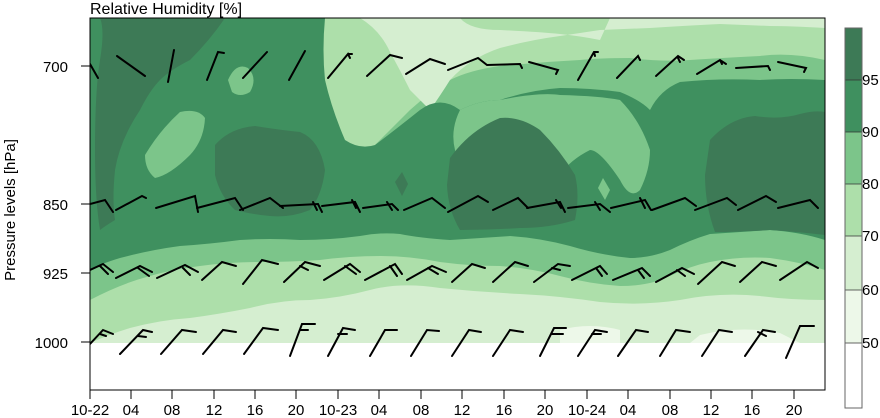 The image size is (880, 418). Describe the element at coordinates (338, 410) in the screenshot. I see `x-tick: 10-23` at that location.